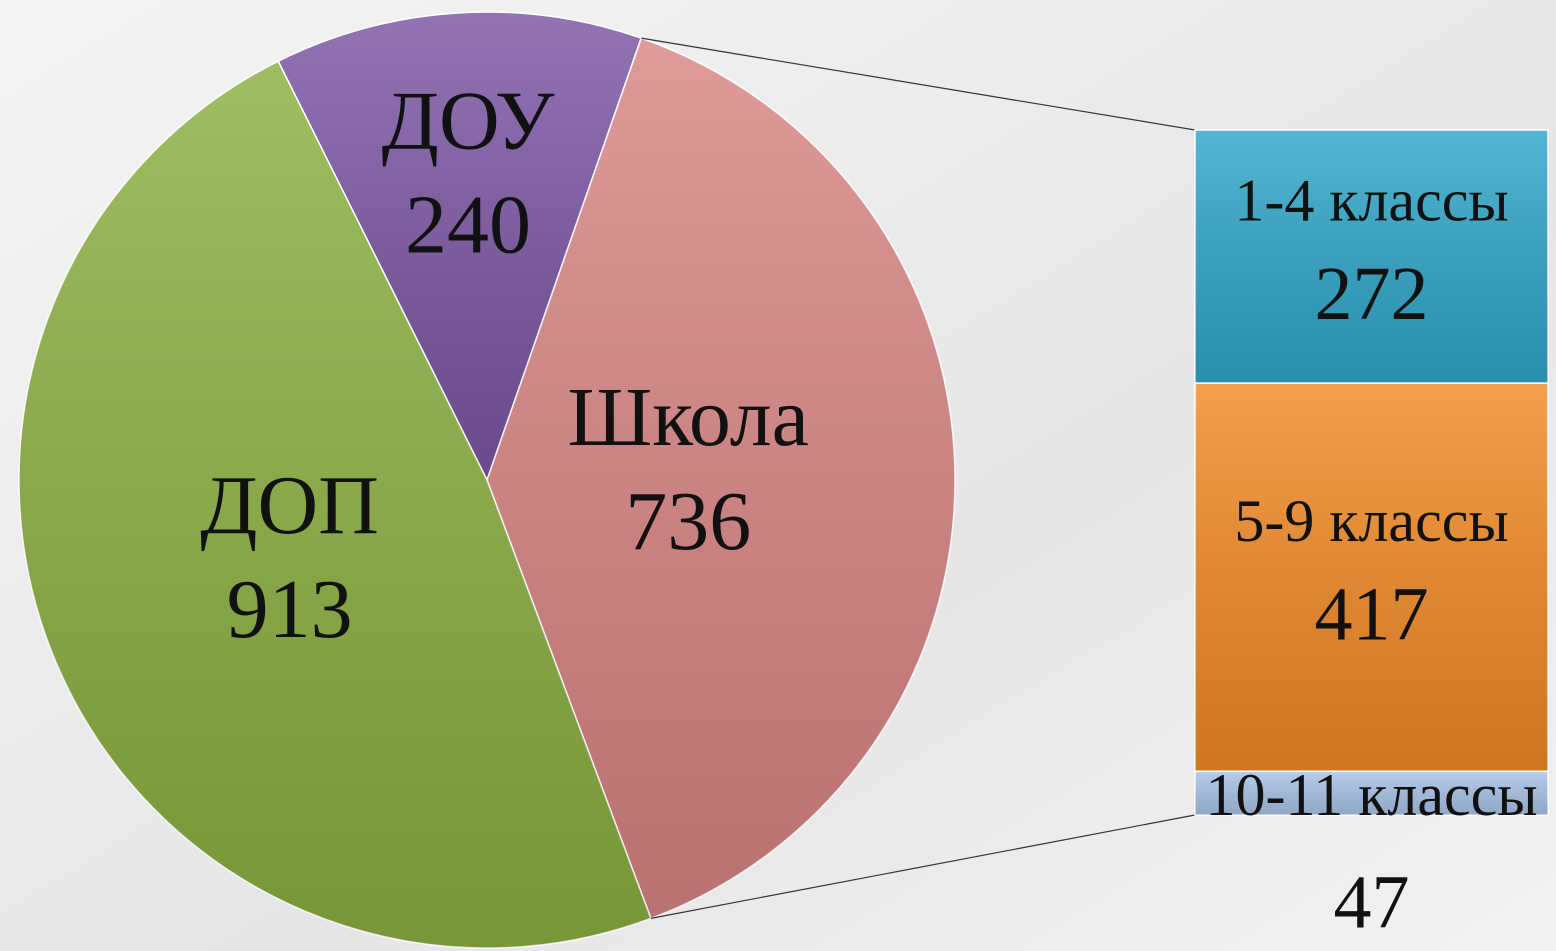 The height and width of the screenshot is (951, 1556). What do you see at coordinates (1371, 521) in the screenshot?
I see `segment-label: 5-9 классы` at bounding box center [1371, 521].